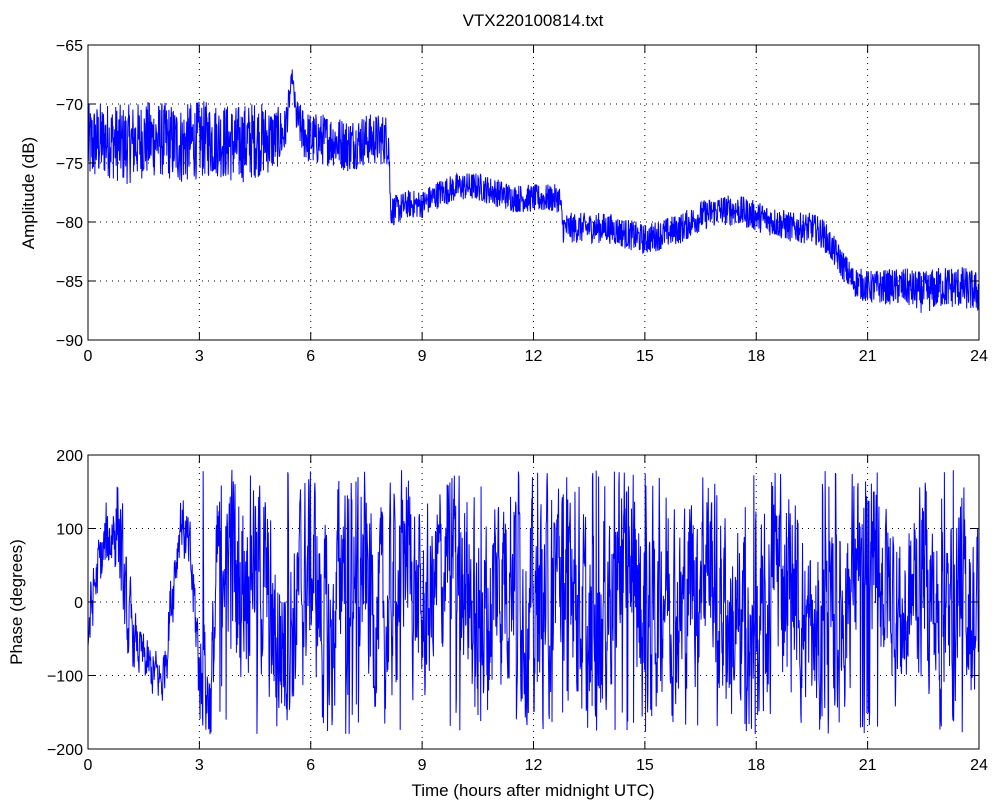 This screenshot has height=806, width=998. Describe the element at coordinates (28, 193) in the screenshot. I see `amplitude-y-axis-label: Amplitude (dB)` at that location.